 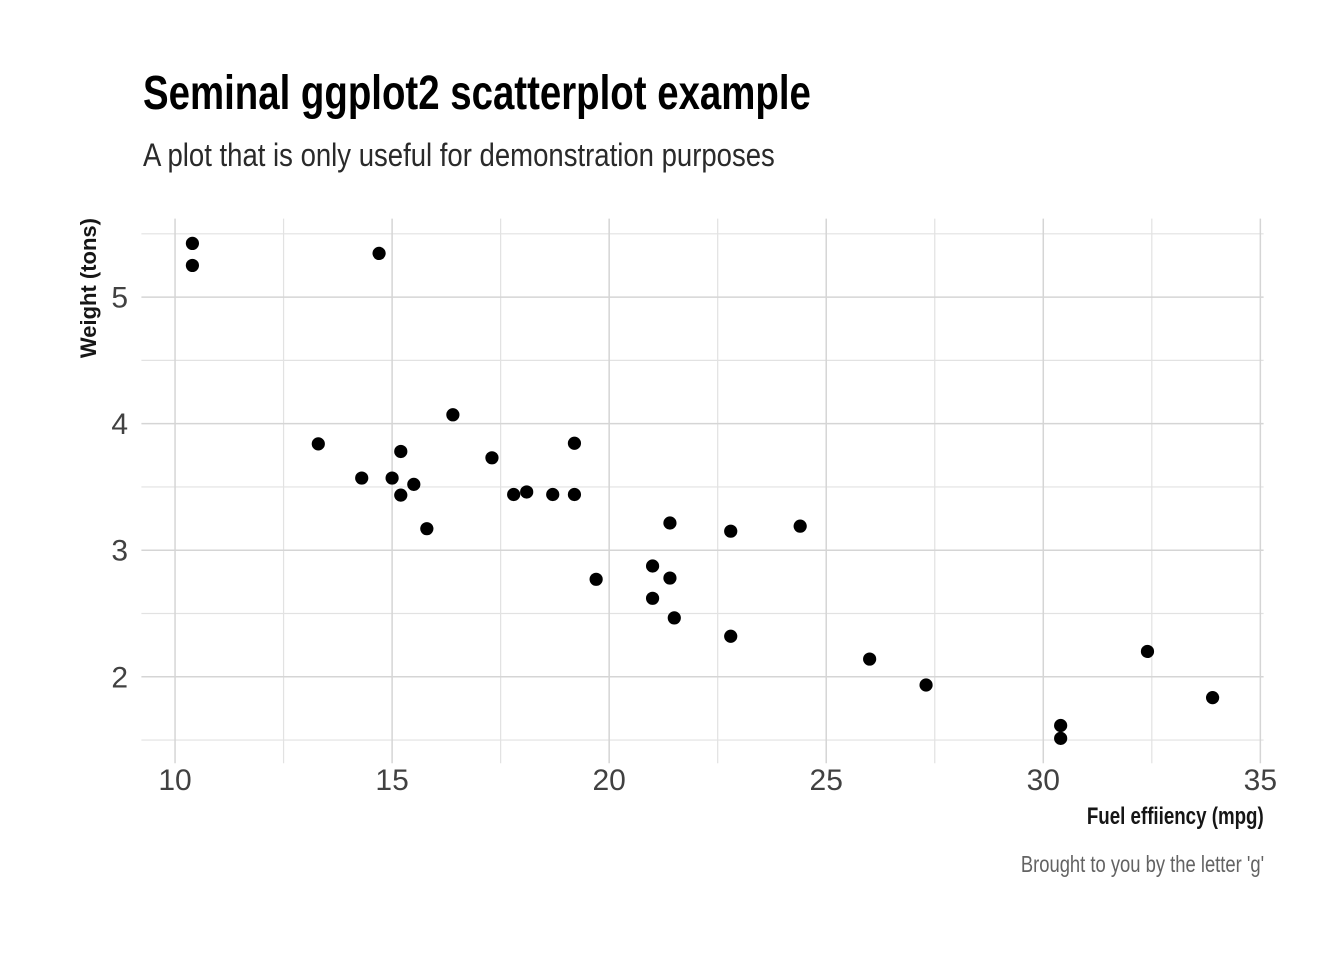 I want to click on y-tick-label: 3, so click(x=119, y=551).